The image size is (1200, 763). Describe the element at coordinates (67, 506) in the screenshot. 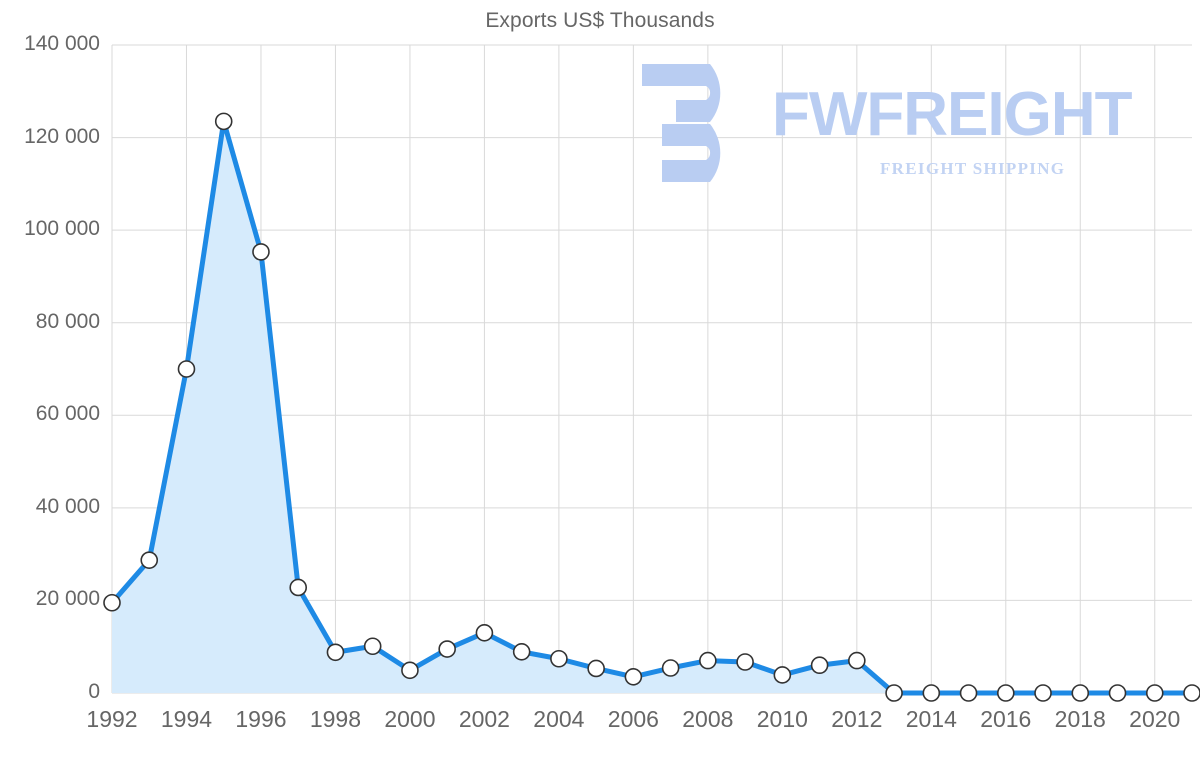

I see `y-axis-tick-label: 40 000` at that location.